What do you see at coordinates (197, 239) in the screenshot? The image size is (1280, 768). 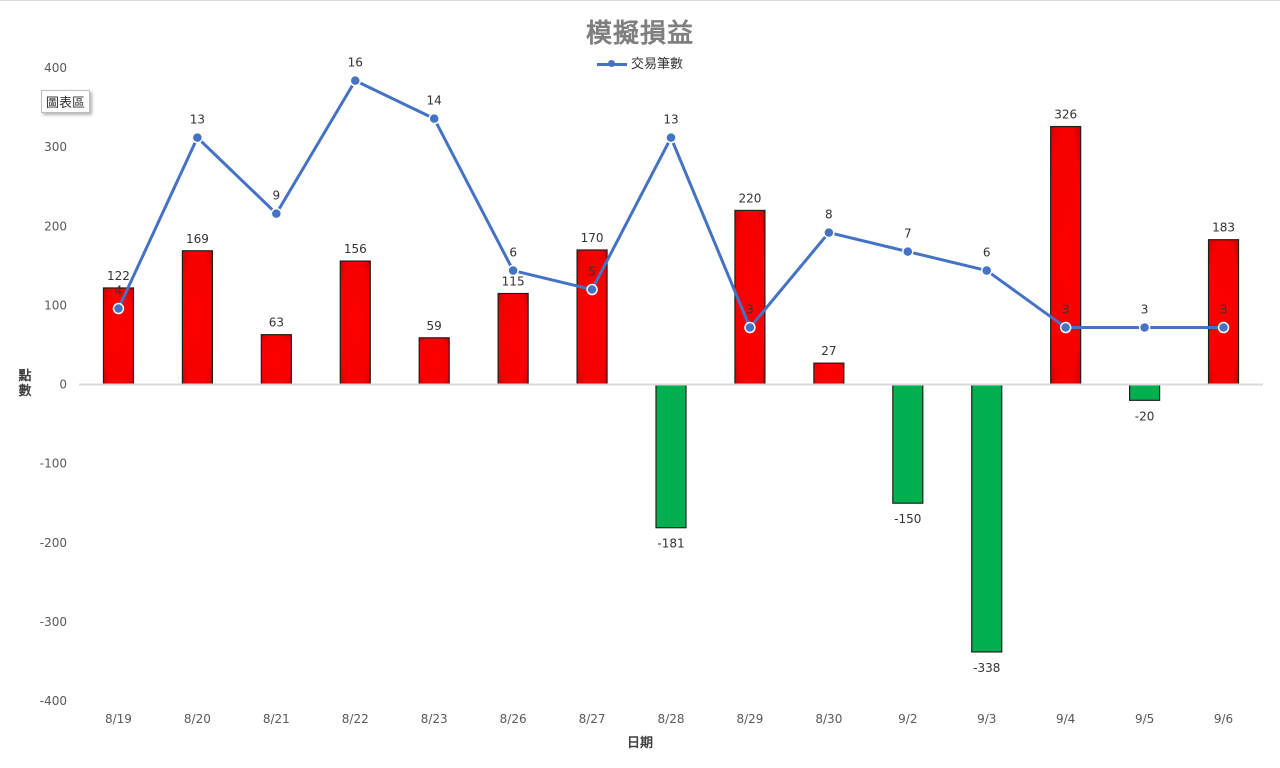 I see `bar-value-label: 169` at bounding box center [197, 239].